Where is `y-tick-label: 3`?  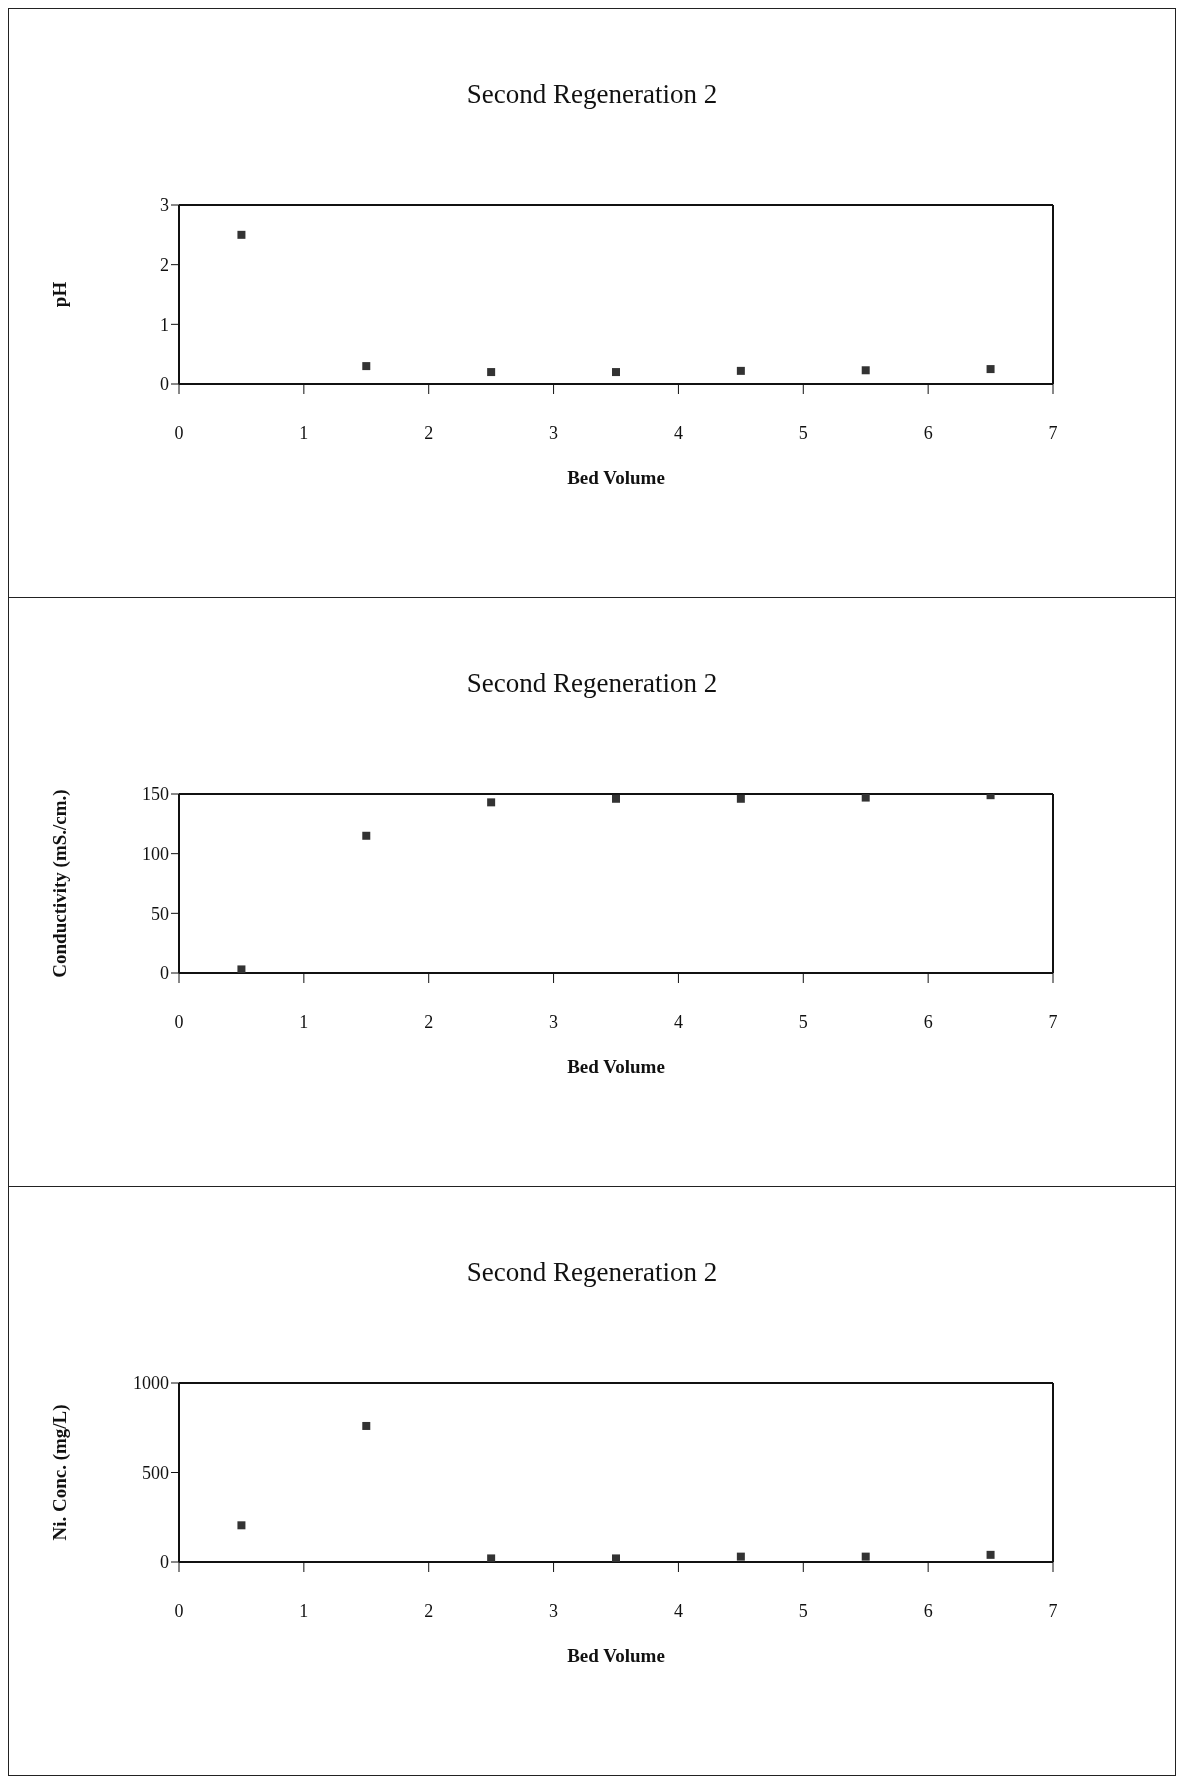
y-tick-label: 3 is located at coordinates (164, 205).